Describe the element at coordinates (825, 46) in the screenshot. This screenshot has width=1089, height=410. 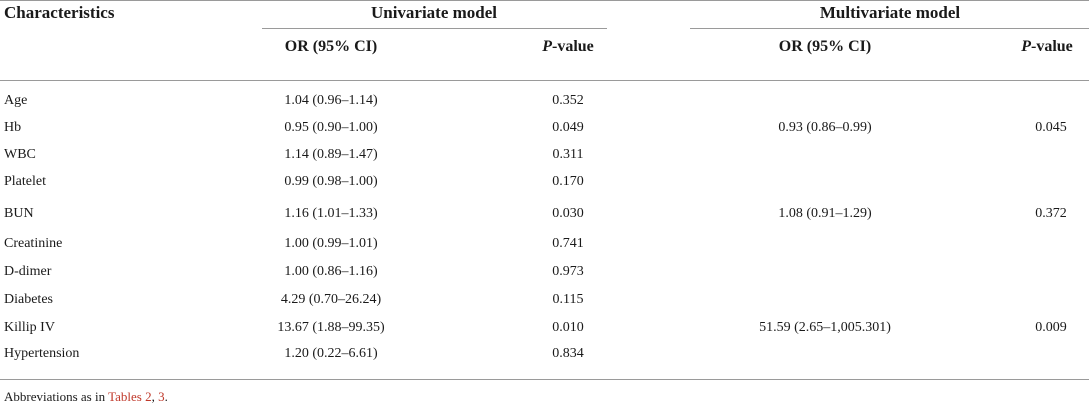
I see `subheader-multi-or: OR (95% CI)` at that location.